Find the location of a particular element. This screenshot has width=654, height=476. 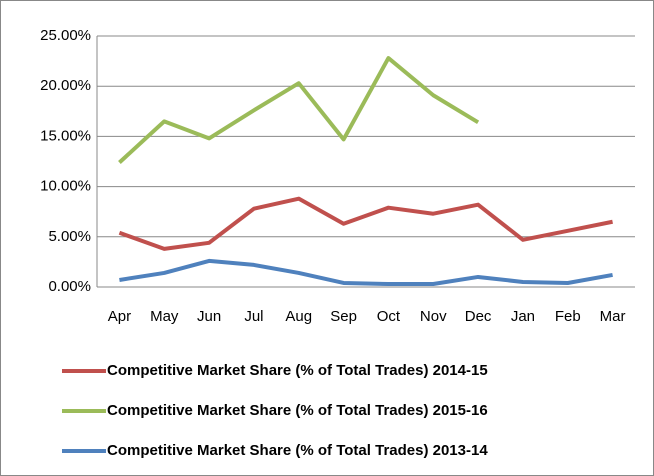

x-tick-label: Oct is located at coordinates (389, 316).